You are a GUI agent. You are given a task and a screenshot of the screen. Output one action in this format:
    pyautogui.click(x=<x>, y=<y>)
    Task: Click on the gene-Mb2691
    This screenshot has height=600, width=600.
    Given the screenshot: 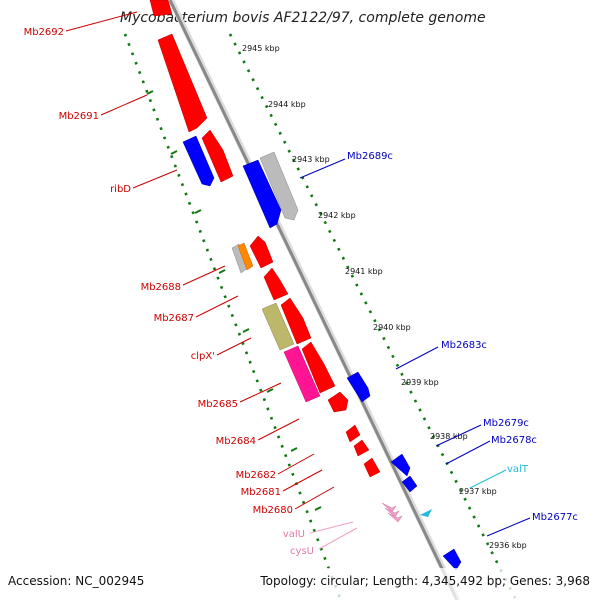 What is the action you would take?
    pyautogui.click(x=182, y=83)
    